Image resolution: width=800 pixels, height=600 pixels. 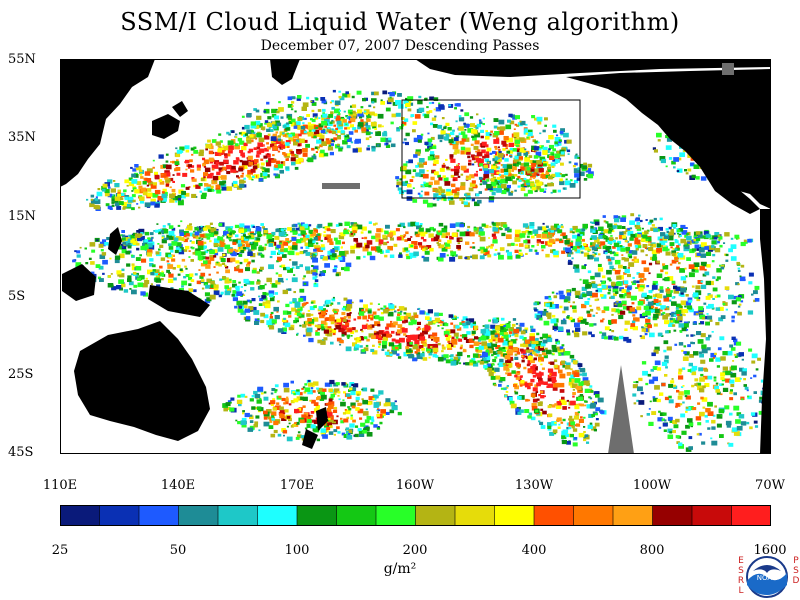 I want to click on landmass-new-zealand, so click(x=315, y=428).